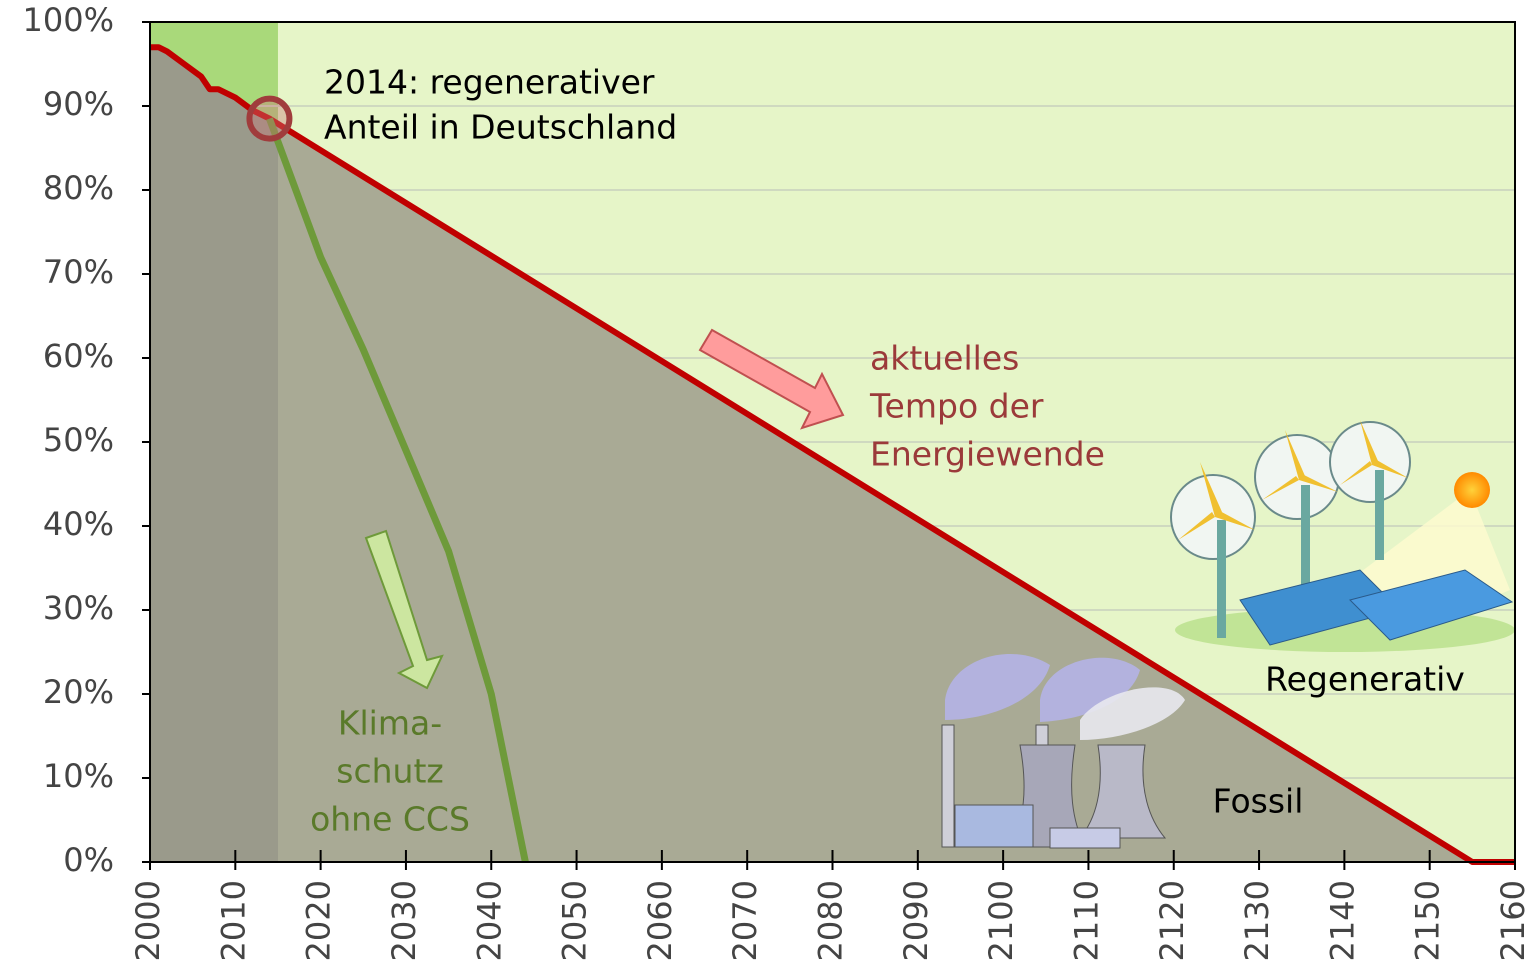 This screenshot has width=1537, height=976. What do you see at coordinates (68, 20) in the screenshot?
I see `y-tick-label: 100%` at bounding box center [68, 20].